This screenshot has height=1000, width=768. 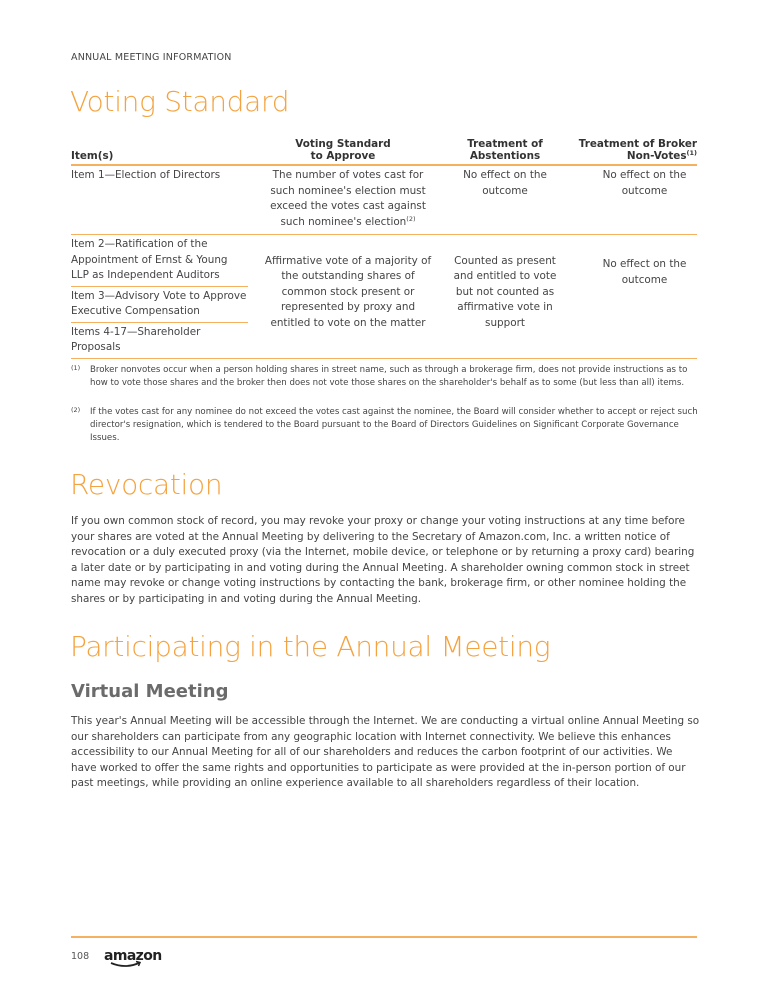 What do you see at coordinates (159, 340) in the screenshot?
I see `cell-item: Items 4-17—Shareholder Proposals` at bounding box center [159, 340].